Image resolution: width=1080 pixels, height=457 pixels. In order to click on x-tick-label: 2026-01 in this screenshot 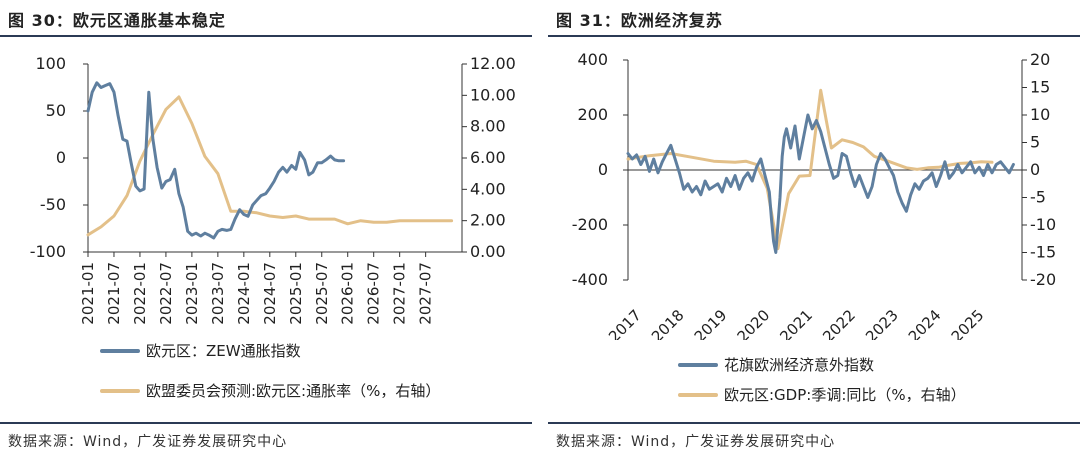, I will do `click(348, 293)`.